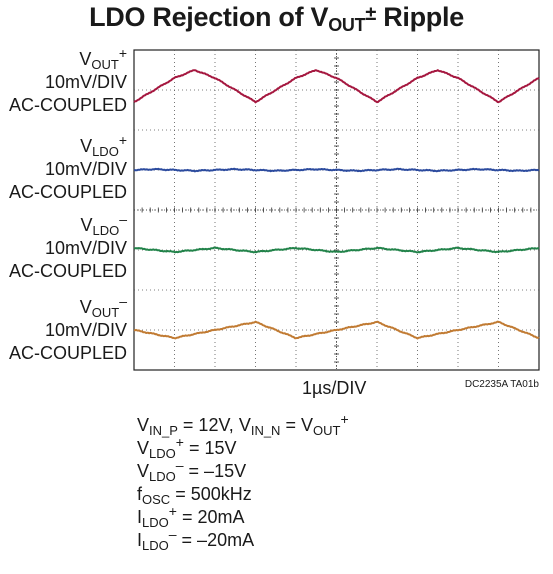 This screenshot has height=574, width=553. I want to click on chart-title: LDO Rejection of VOUT± Ripple, so click(276, 18).